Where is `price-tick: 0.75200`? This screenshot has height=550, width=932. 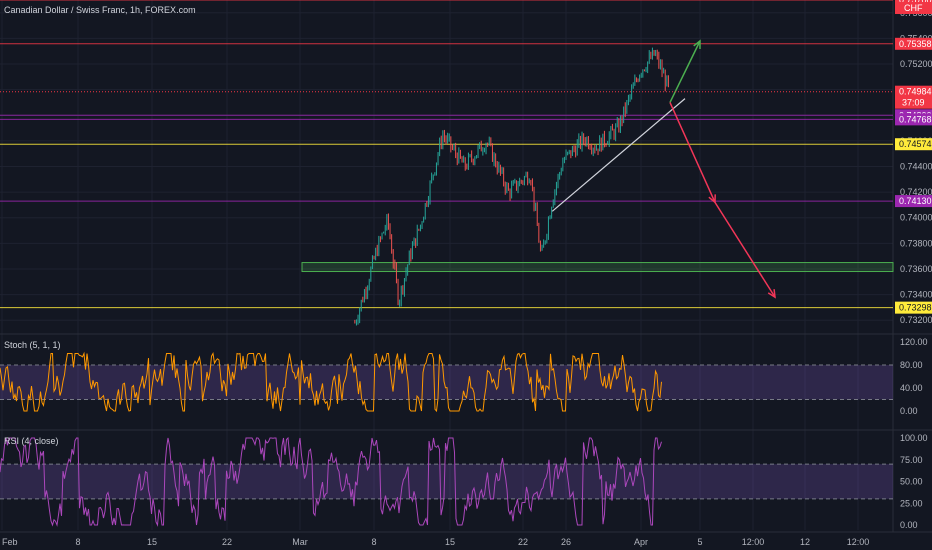 price-tick: 0.75200 is located at coordinates (916, 64).